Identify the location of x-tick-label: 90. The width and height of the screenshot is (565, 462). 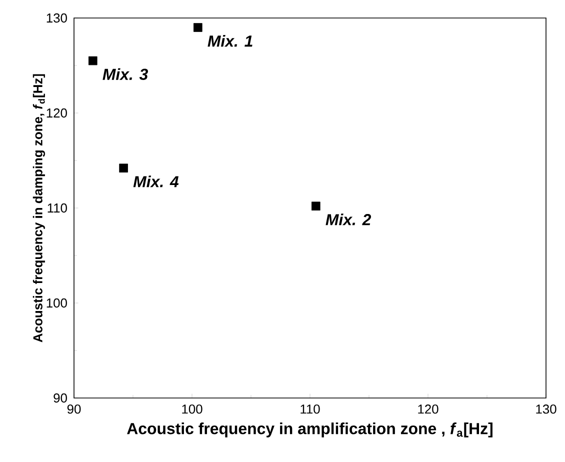
(74, 409).